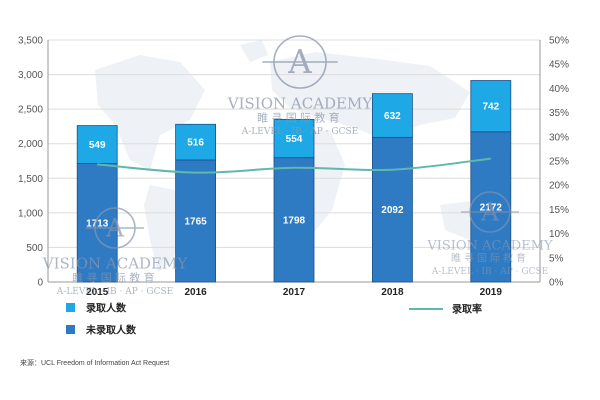 This screenshot has width=600, height=400. I want to click on y-left-tick-label: 2,000, so click(30, 144).